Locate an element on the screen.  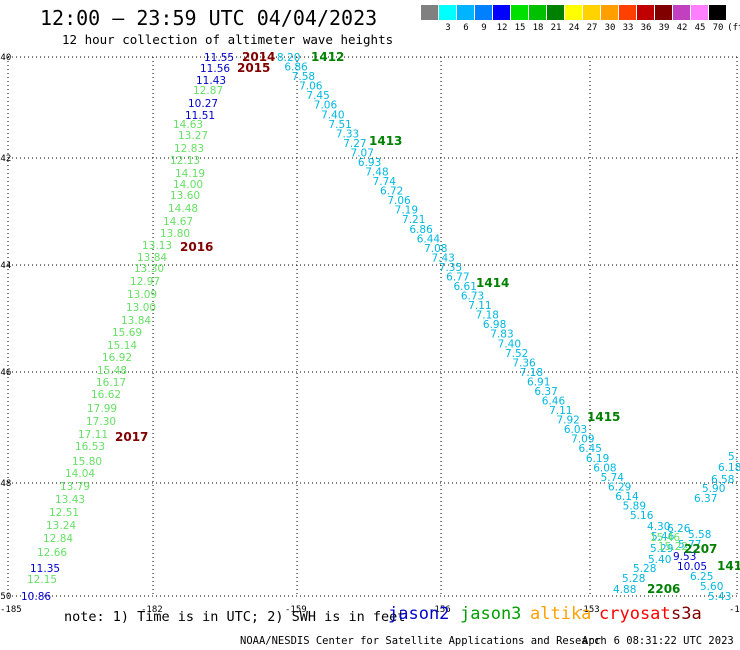
swh-value-s3b: 4.88 is located at coordinates (624, 590).